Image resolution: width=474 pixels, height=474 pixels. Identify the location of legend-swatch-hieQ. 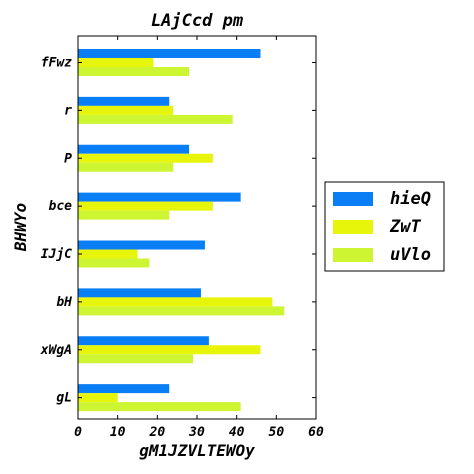
(353, 199).